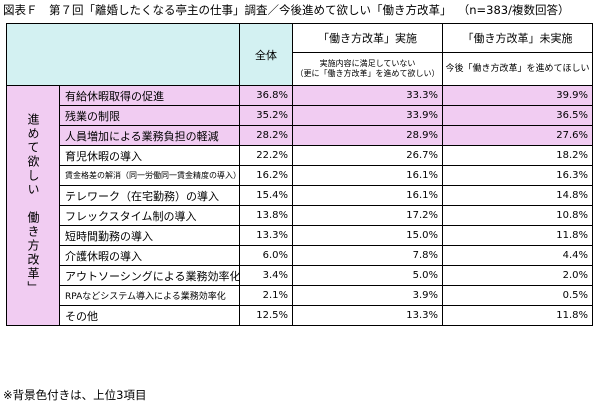 This screenshot has width=596, height=406. What do you see at coordinates (266, 135) in the screenshot?
I see `value-total: 28.2%` at bounding box center [266, 135].